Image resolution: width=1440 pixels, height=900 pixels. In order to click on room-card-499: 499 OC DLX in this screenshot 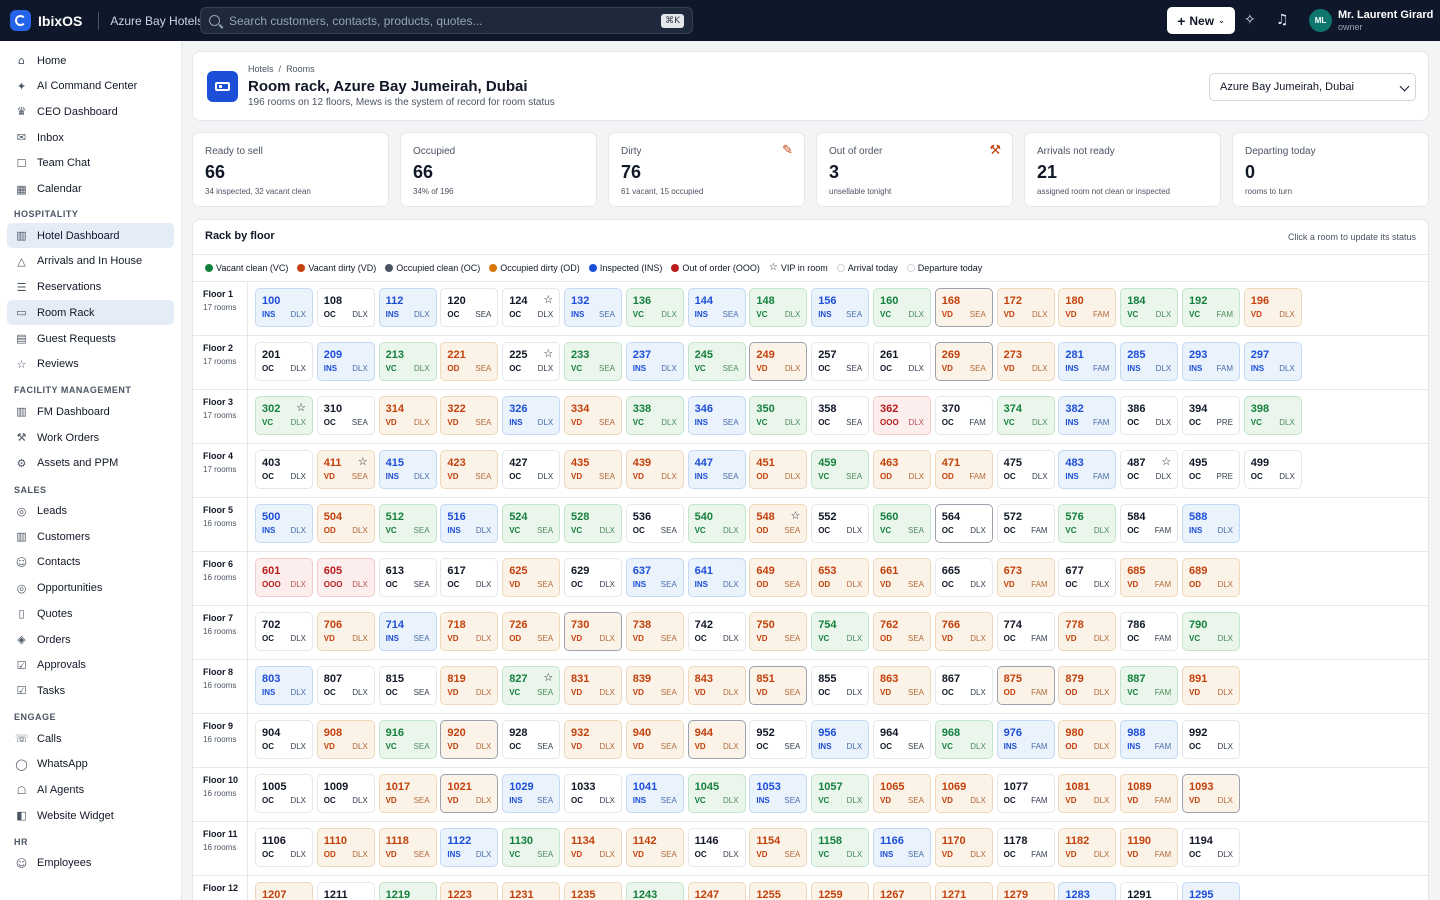, I will do `click(1272, 469)`.